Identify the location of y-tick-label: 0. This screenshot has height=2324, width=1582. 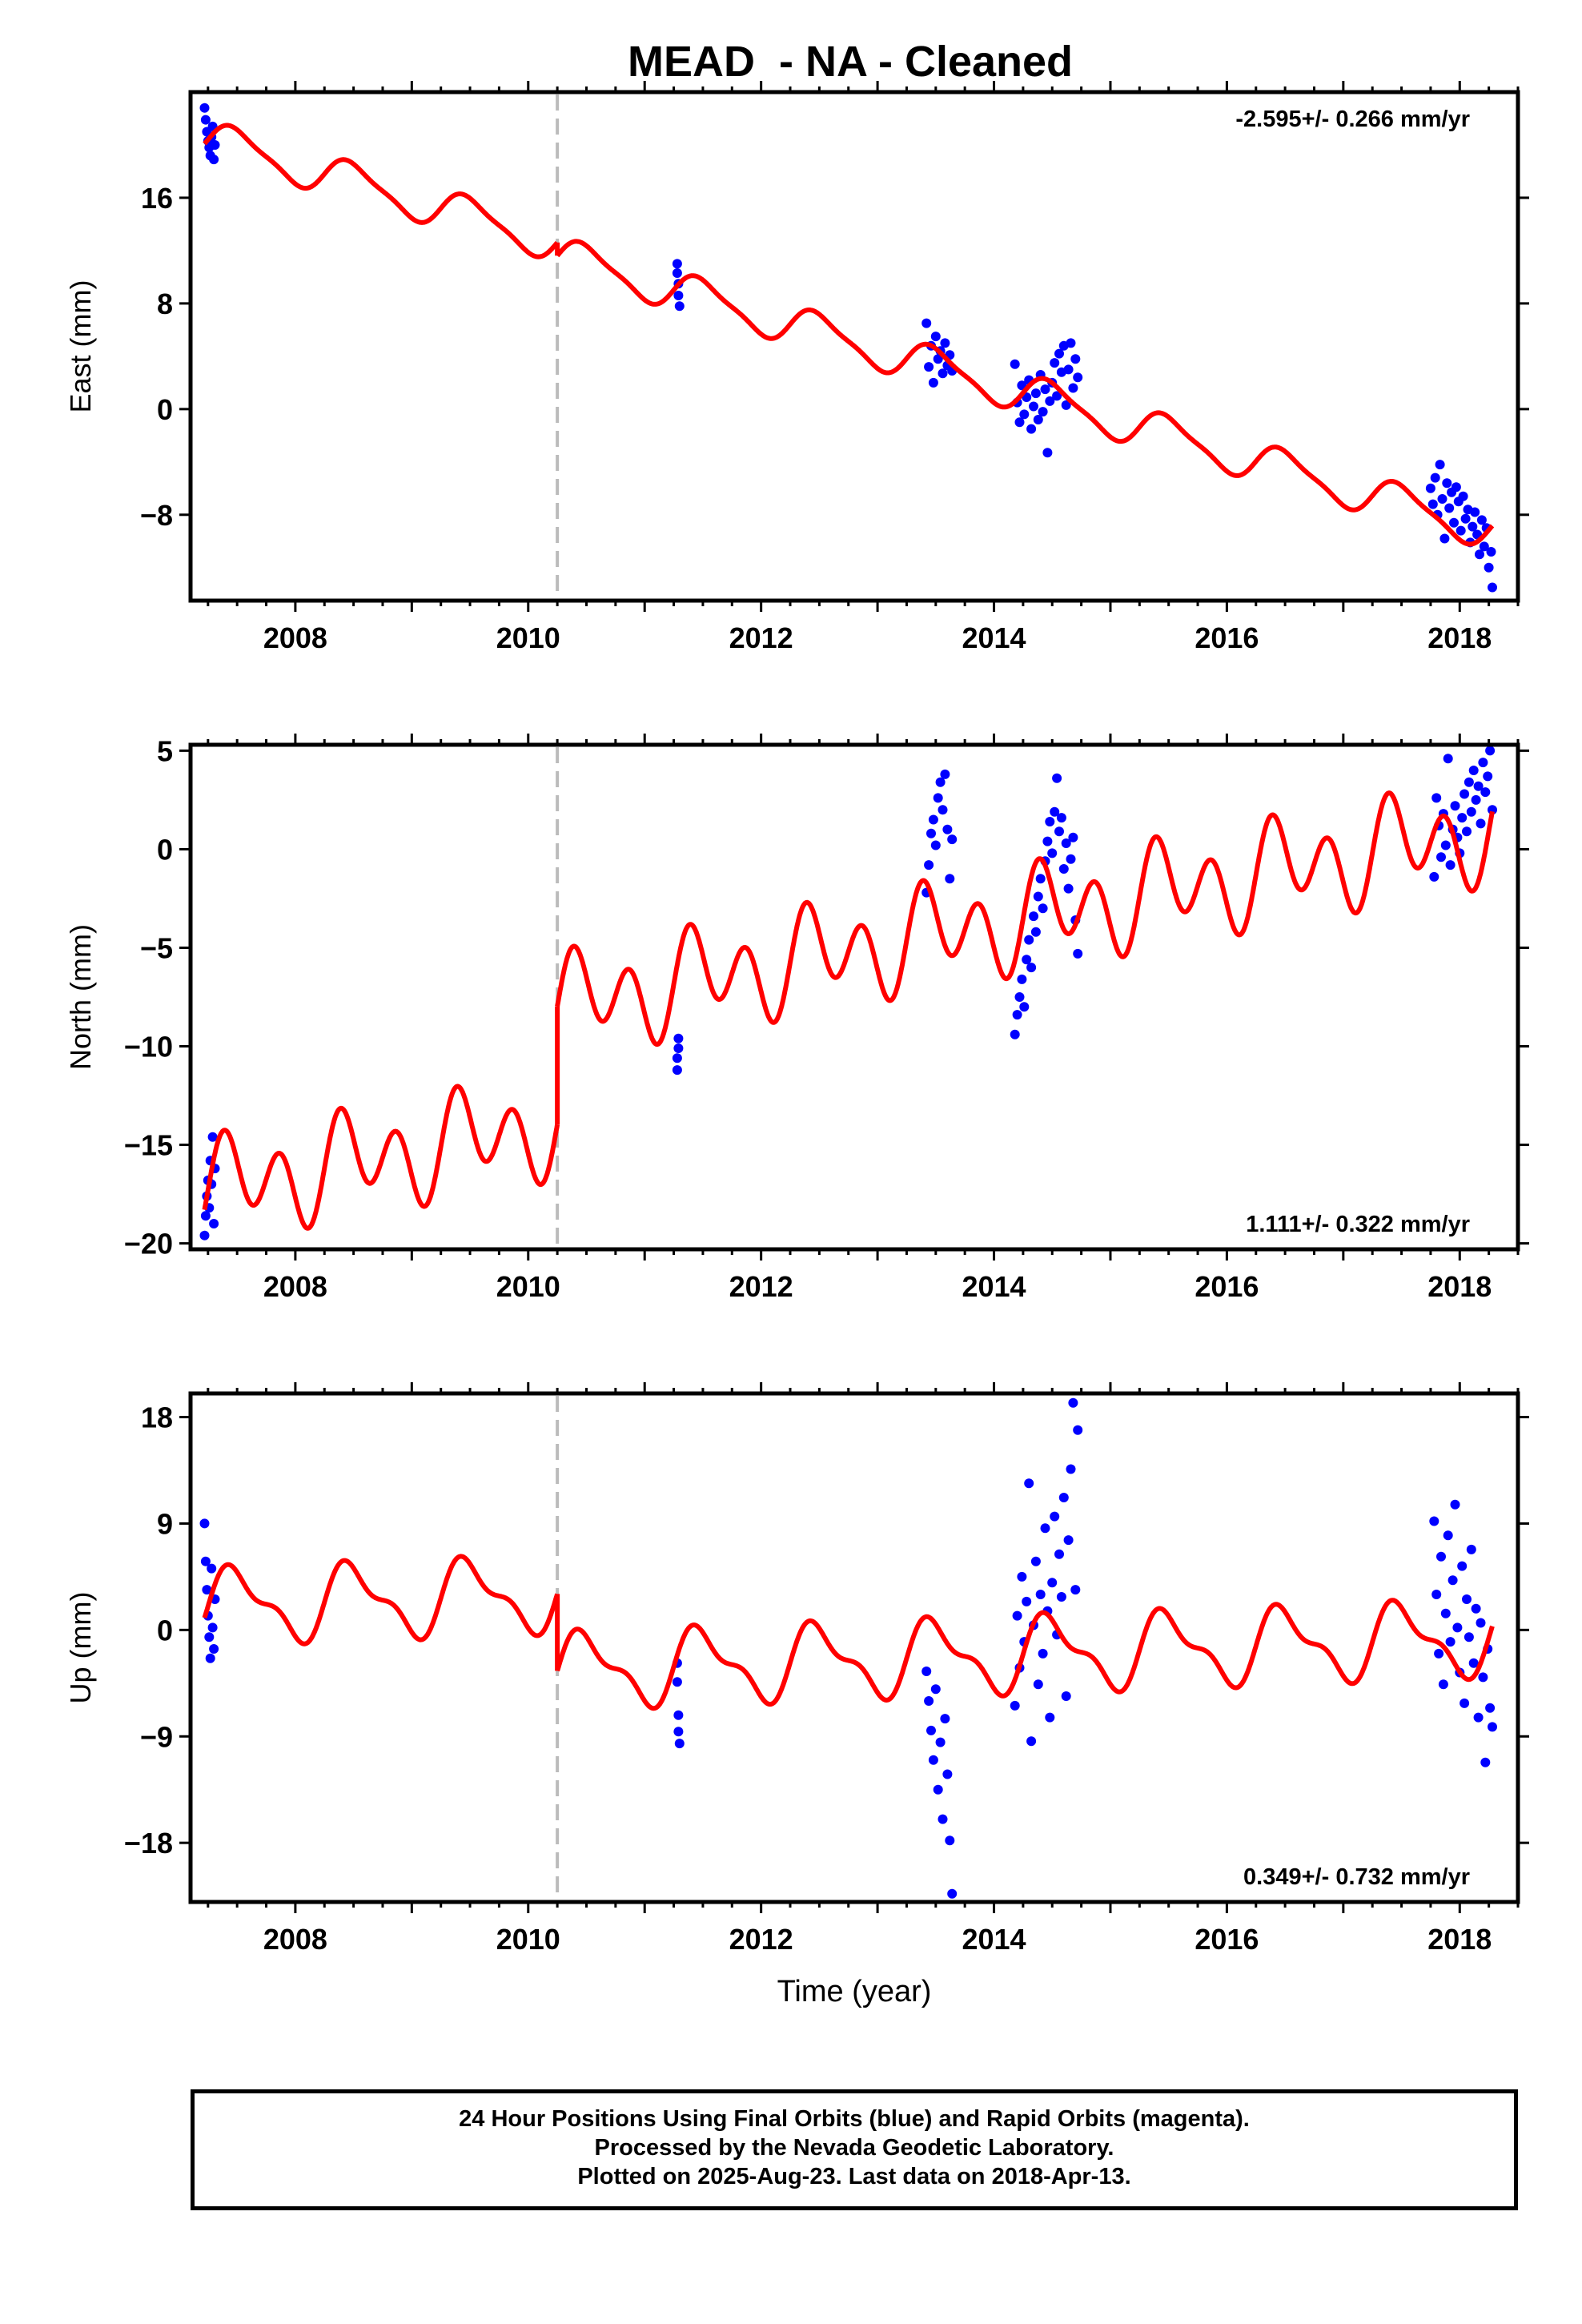
(165, 850).